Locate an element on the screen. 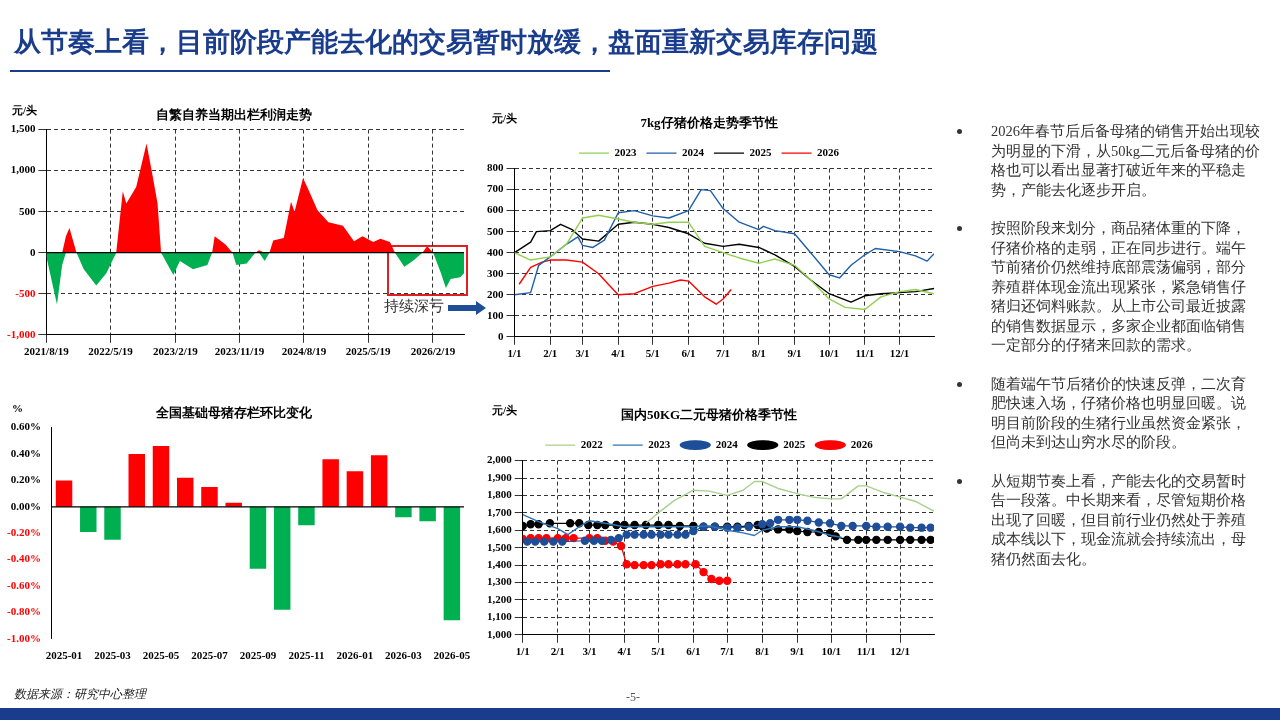  chart-title: 国内50KG二元母猪价格季节性 is located at coordinates (709, 415).